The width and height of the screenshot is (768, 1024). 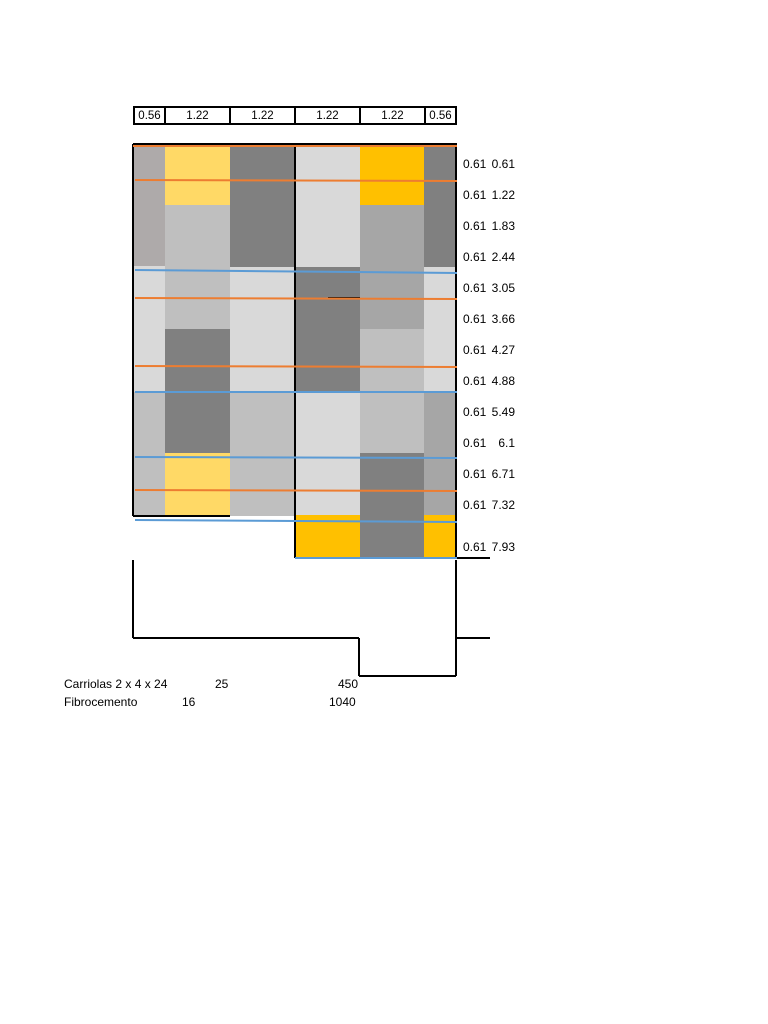 I want to click on row-label: 0.61 7.93, so click(x=493, y=548).